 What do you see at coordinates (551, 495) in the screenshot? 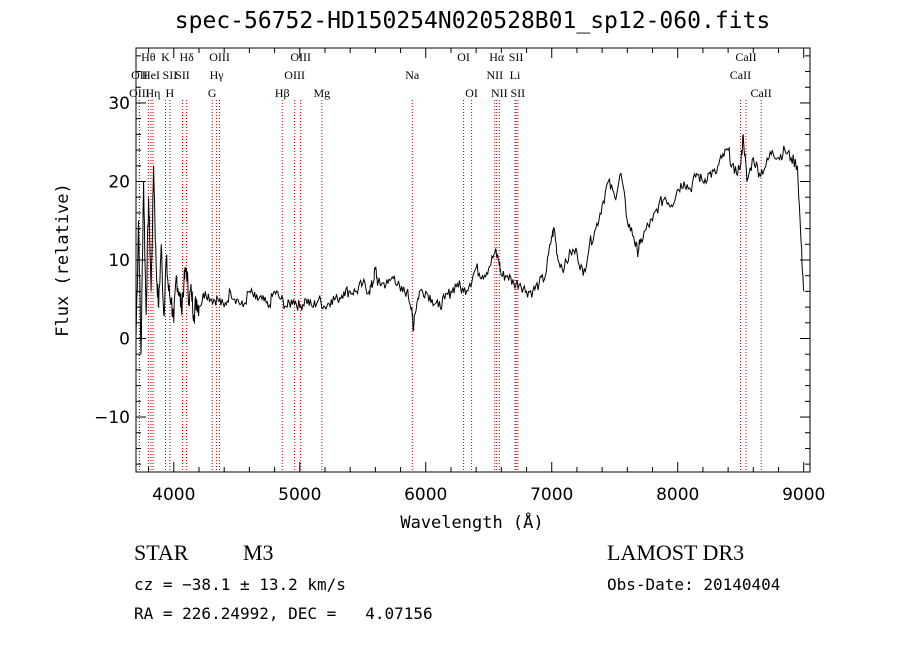
I see `x-tick-label: 7000` at bounding box center [551, 495].